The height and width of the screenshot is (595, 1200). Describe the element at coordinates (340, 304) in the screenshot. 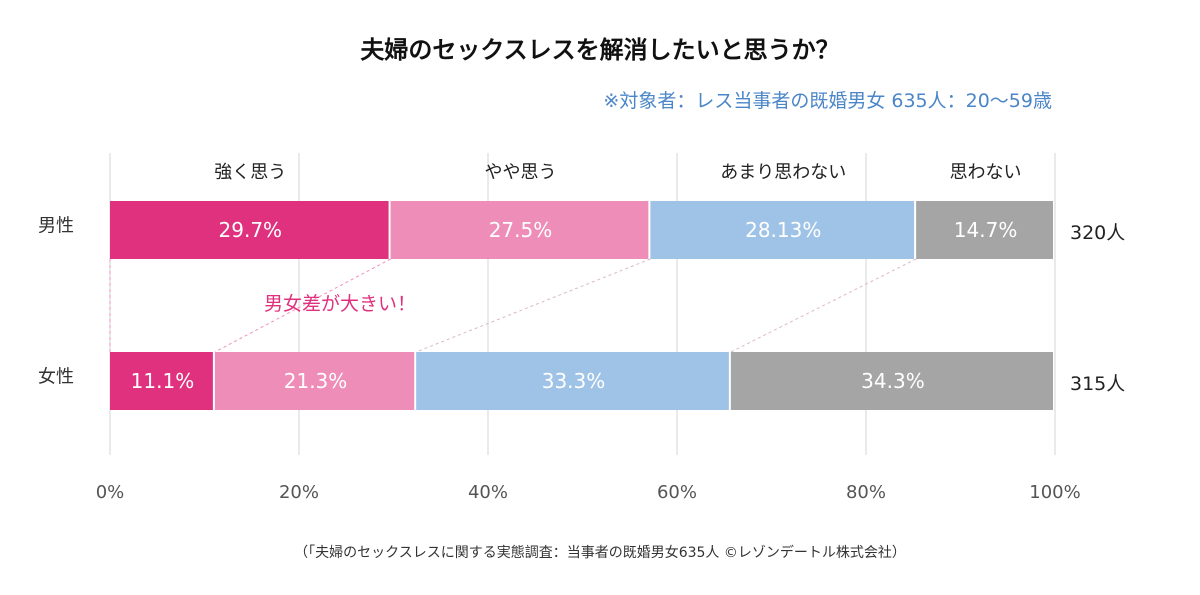

I see `annotation: 男女差が大きい！` at that location.